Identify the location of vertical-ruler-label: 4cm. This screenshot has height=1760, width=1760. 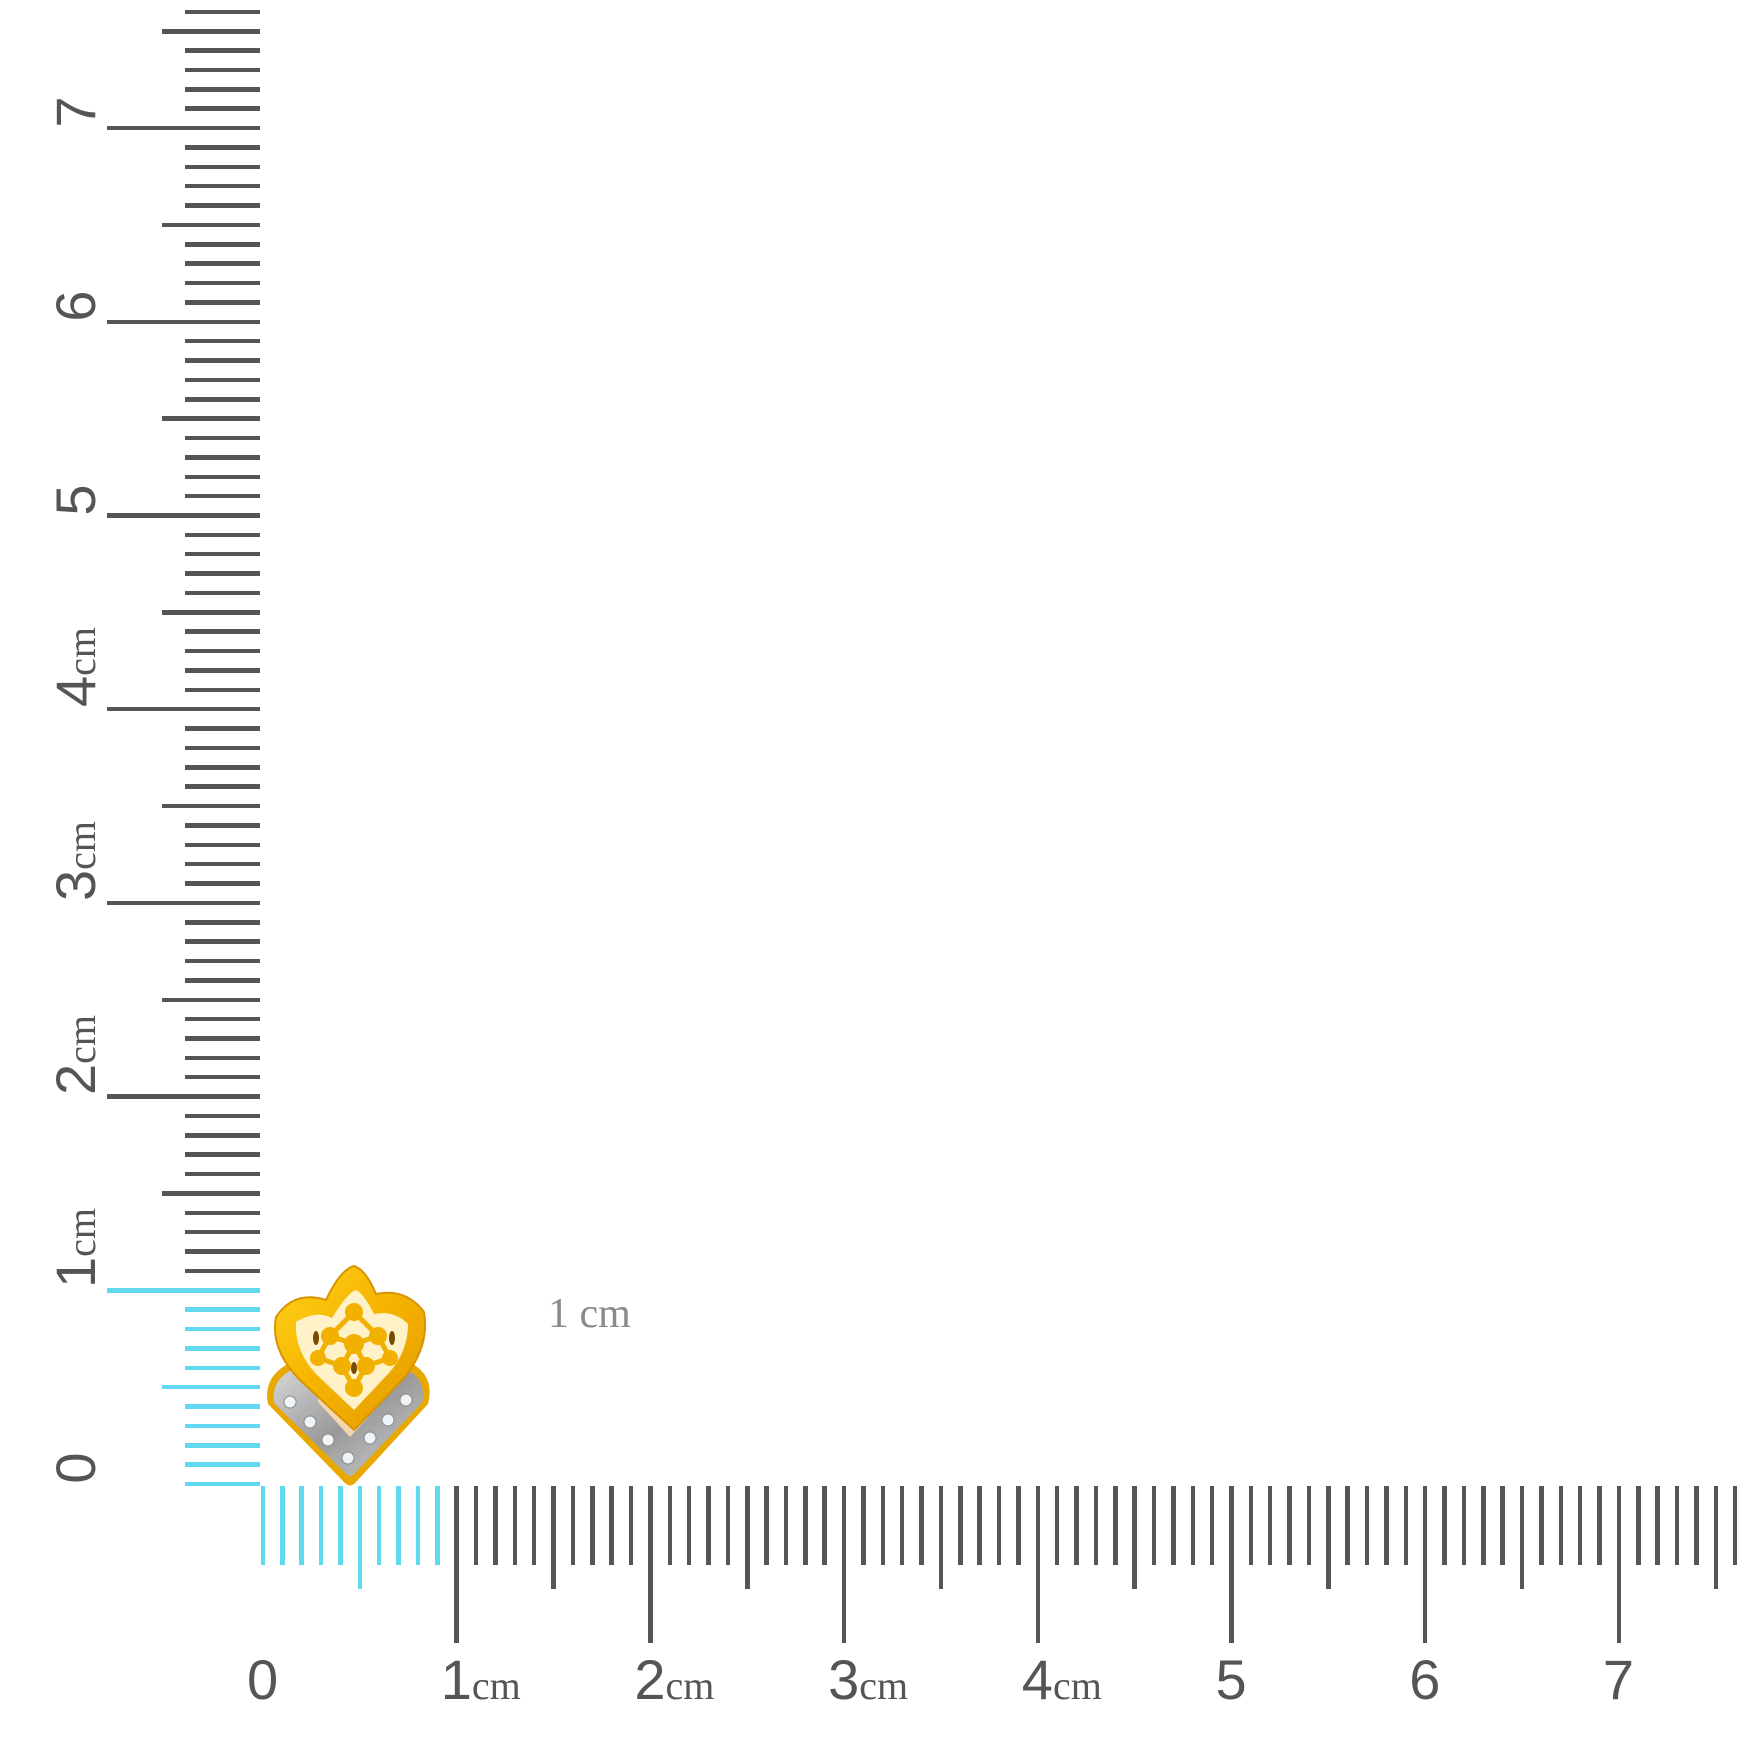
(75, 667).